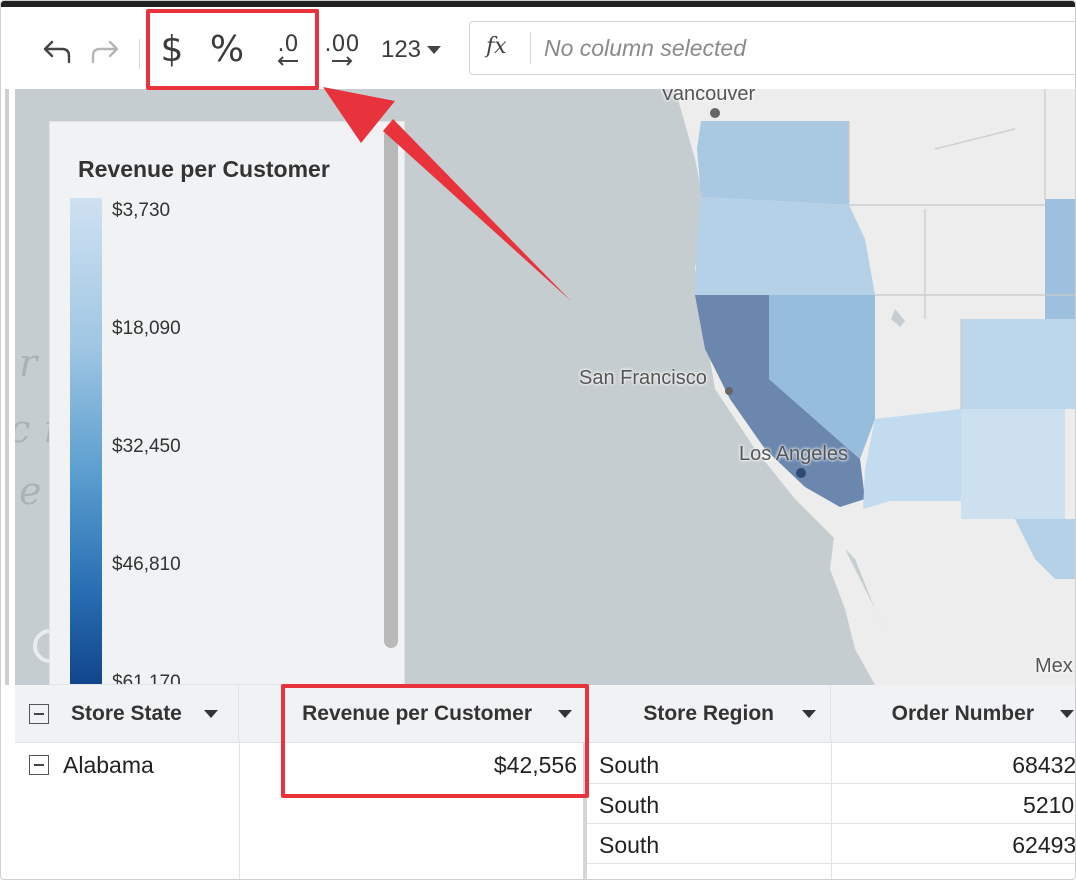  What do you see at coordinates (955, 765) in the screenshot?
I see `table-cell-order: 684328` at bounding box center [955, 765].